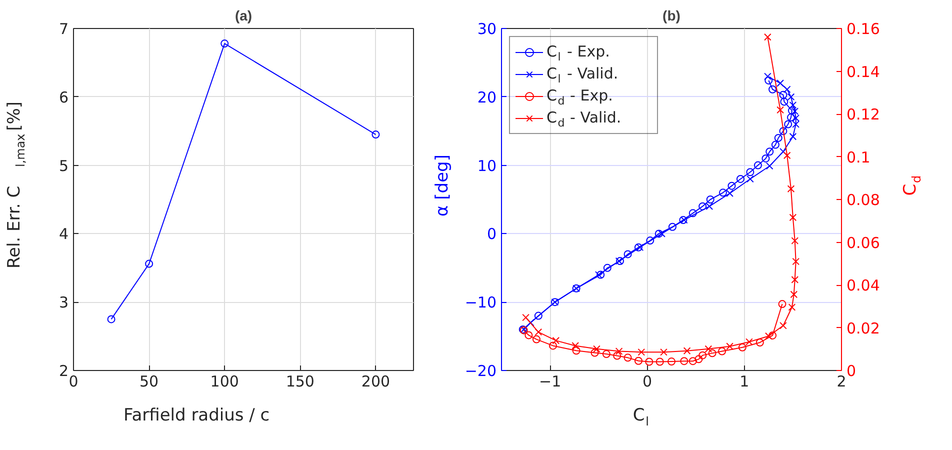  What do you see at coordinates (480, 303) in the screenshot?
I see `y-tick-label: −10` at bounding box center [480, 303].